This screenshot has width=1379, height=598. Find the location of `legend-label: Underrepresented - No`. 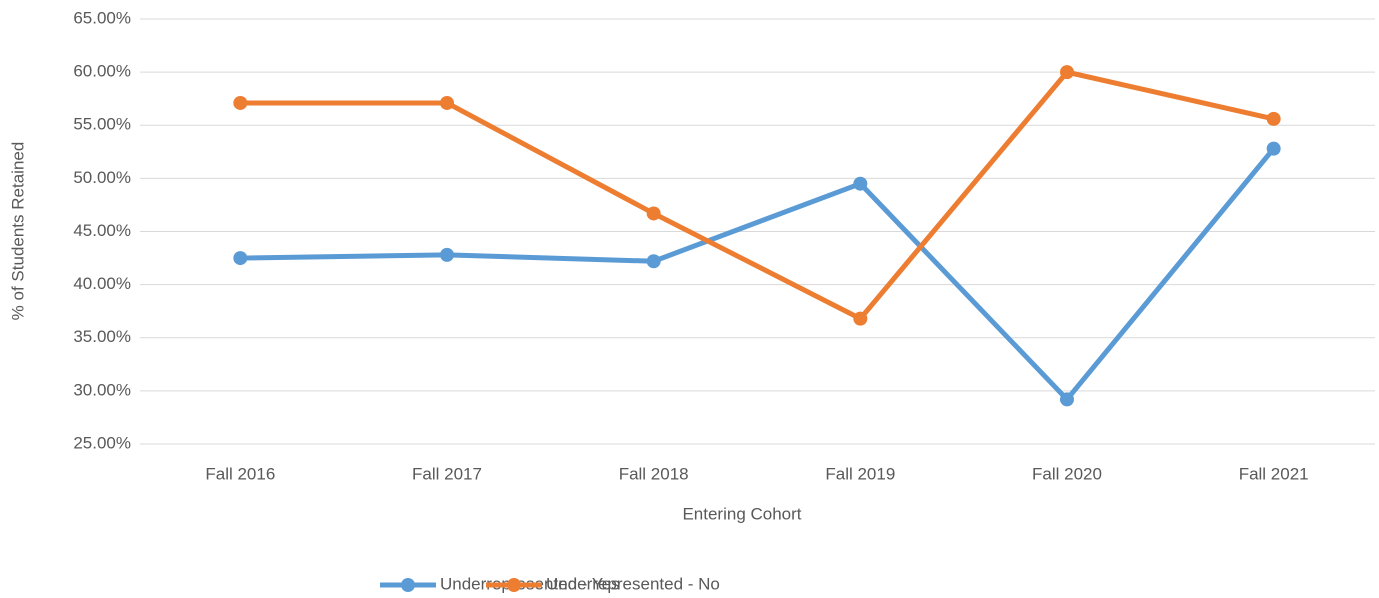

legend-label: Underrepresented - No is located at coordinates (633, 583).